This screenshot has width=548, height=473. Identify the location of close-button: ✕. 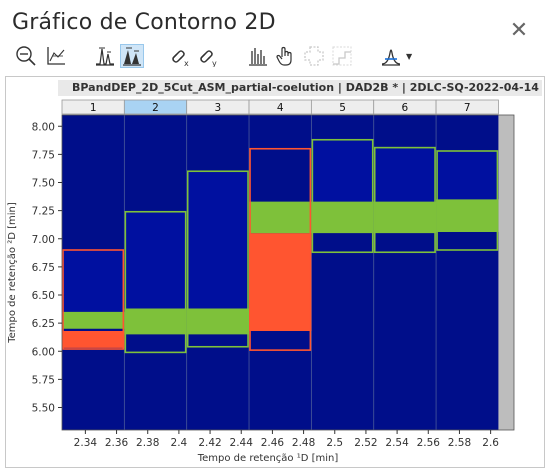
(519, 30).